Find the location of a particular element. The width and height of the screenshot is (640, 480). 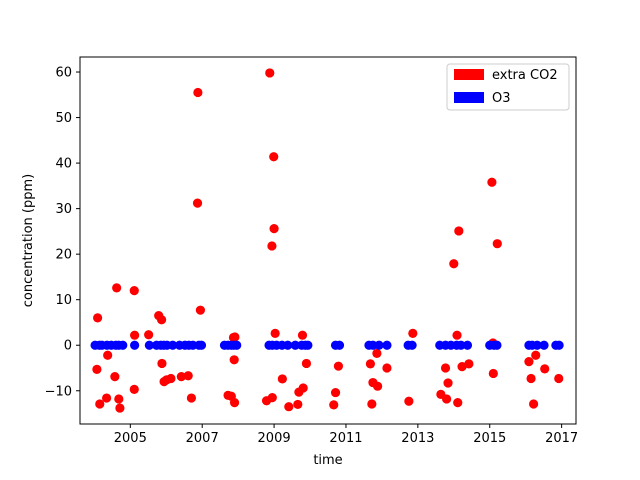

x-axis-label: time is located at coordinates (327, 460).